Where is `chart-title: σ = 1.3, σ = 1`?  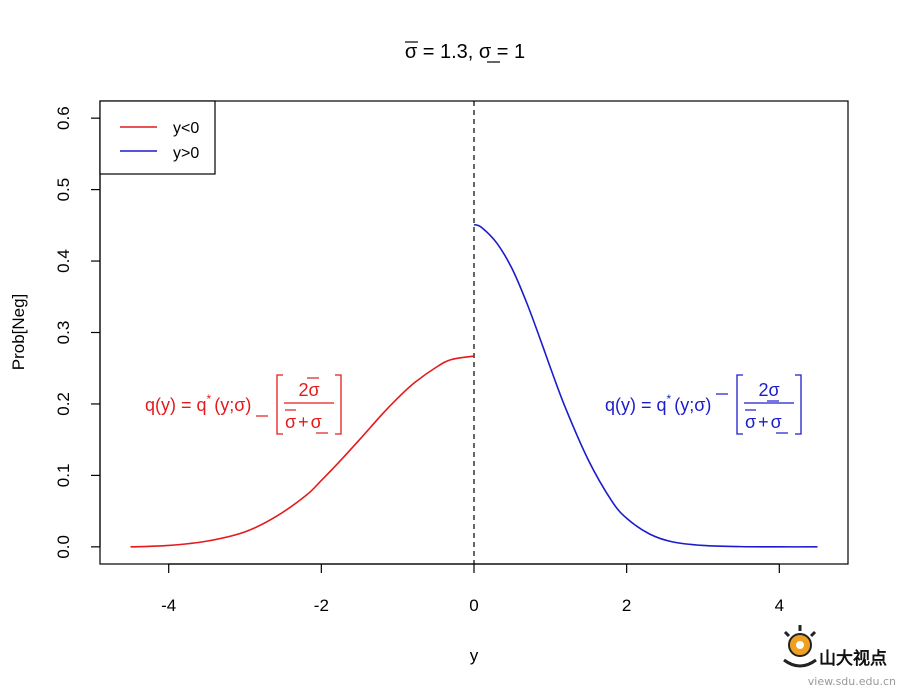
chart-title: σ = 1.3, σ = 1 is located at coordinates (465, 52).